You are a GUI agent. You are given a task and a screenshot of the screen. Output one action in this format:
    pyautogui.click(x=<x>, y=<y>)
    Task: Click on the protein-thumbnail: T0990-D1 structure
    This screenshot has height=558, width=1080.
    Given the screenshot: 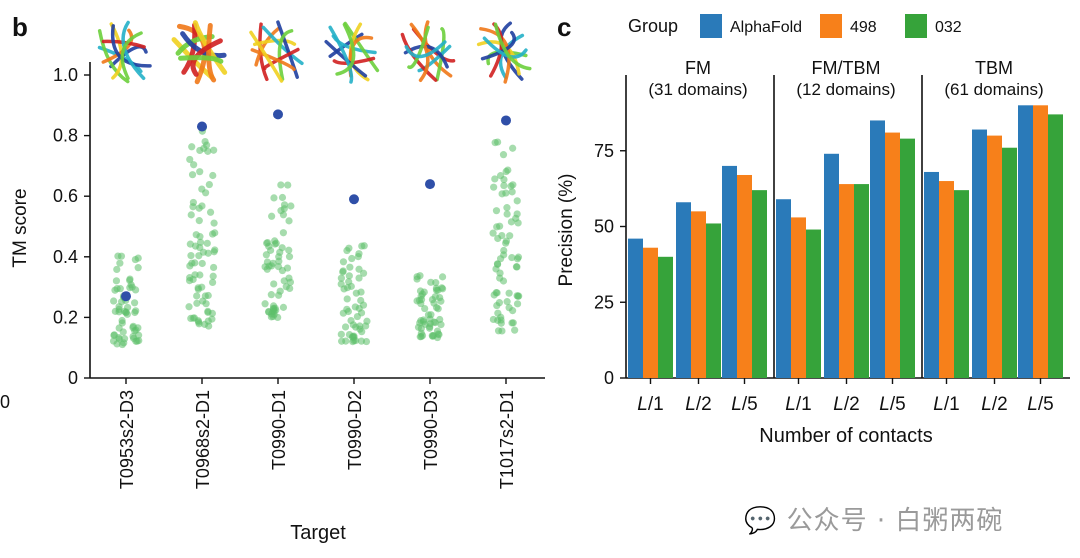 What is the action you would take?
    pyautogui.click(x=276, y=51)
    